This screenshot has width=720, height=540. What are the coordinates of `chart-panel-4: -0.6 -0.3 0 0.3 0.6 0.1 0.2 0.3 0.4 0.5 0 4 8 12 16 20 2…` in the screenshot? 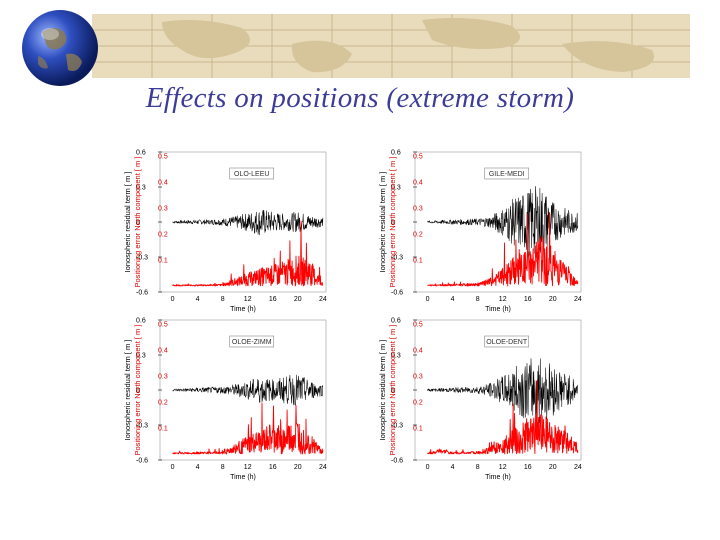 It's located at (480, 400).